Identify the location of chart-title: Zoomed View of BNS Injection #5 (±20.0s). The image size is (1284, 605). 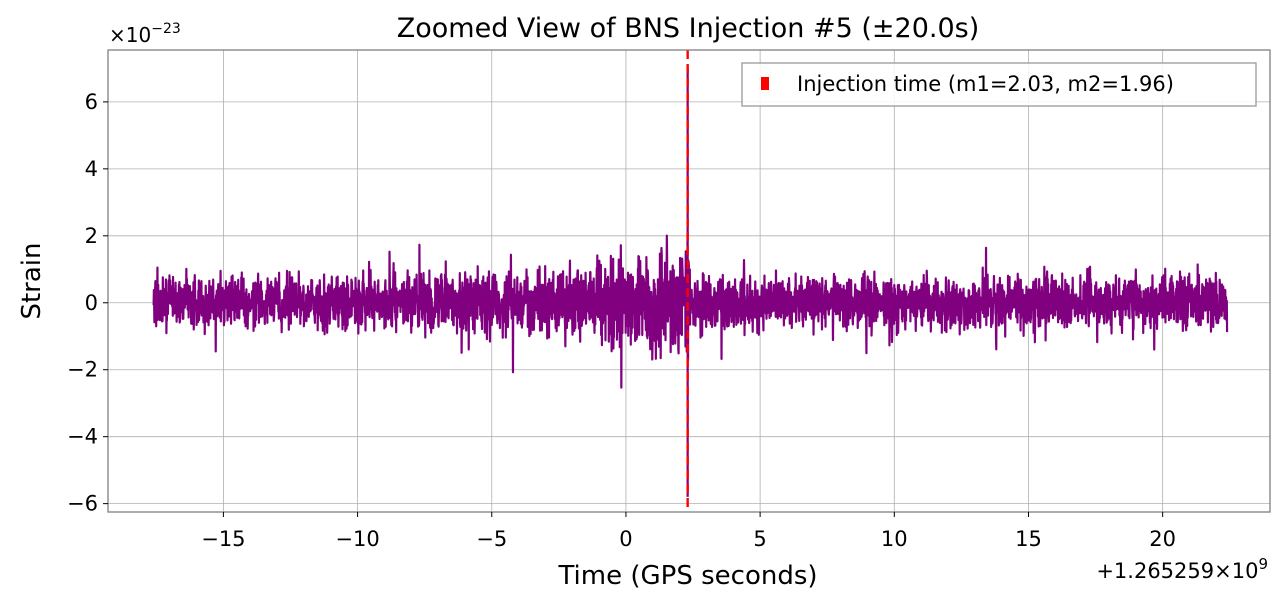
(688, 28).